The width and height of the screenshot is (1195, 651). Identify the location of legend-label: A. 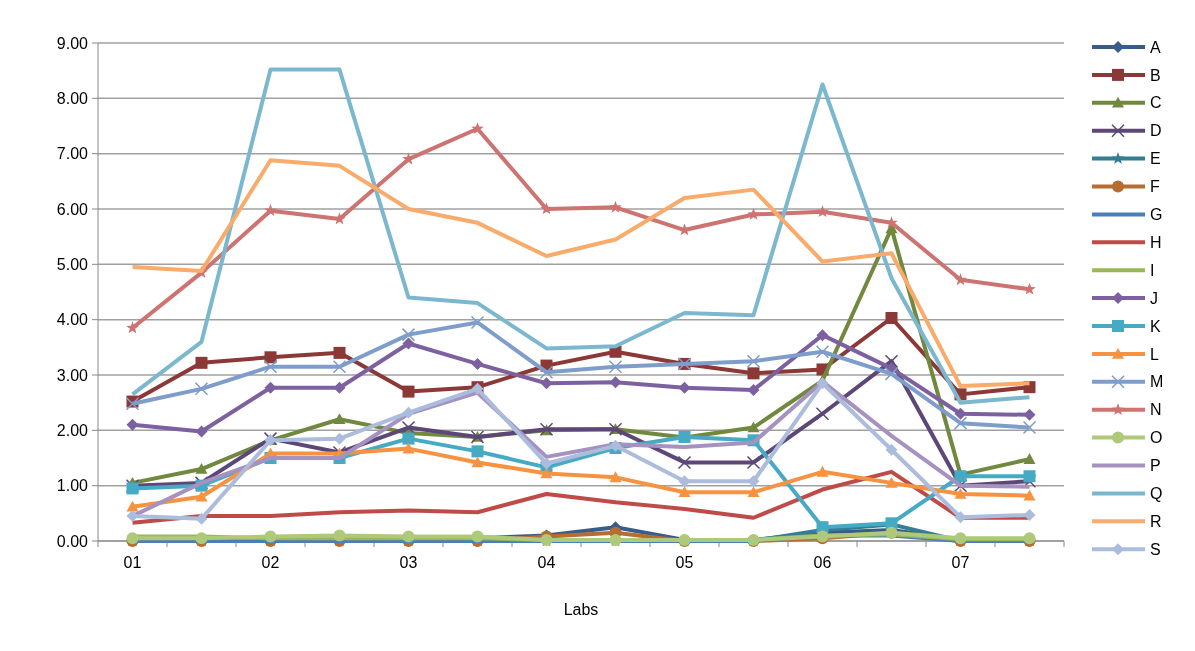
(1155, 47).